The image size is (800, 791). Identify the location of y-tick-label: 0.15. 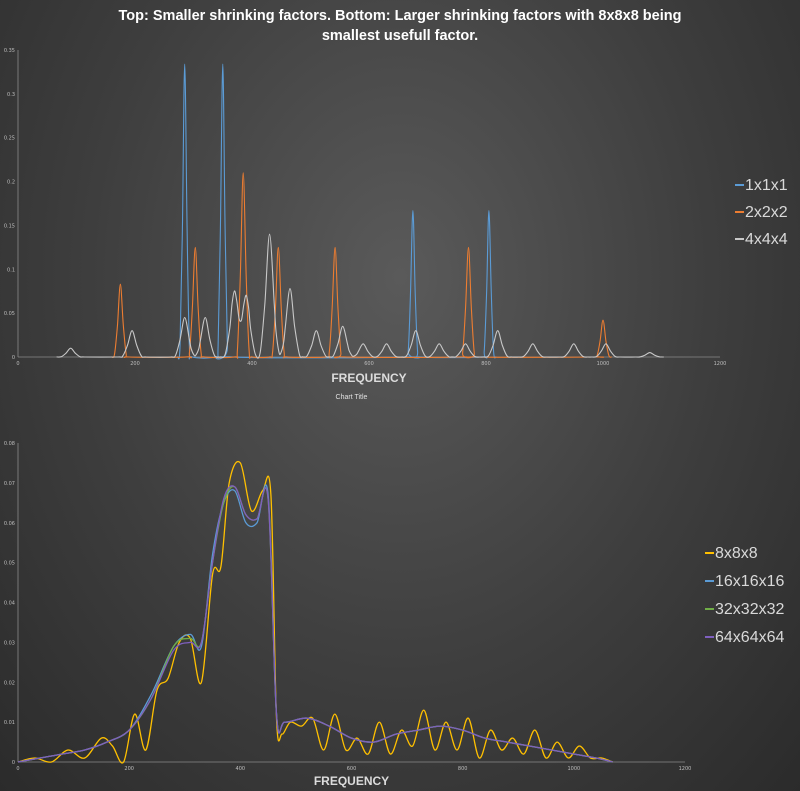
(9, 226).